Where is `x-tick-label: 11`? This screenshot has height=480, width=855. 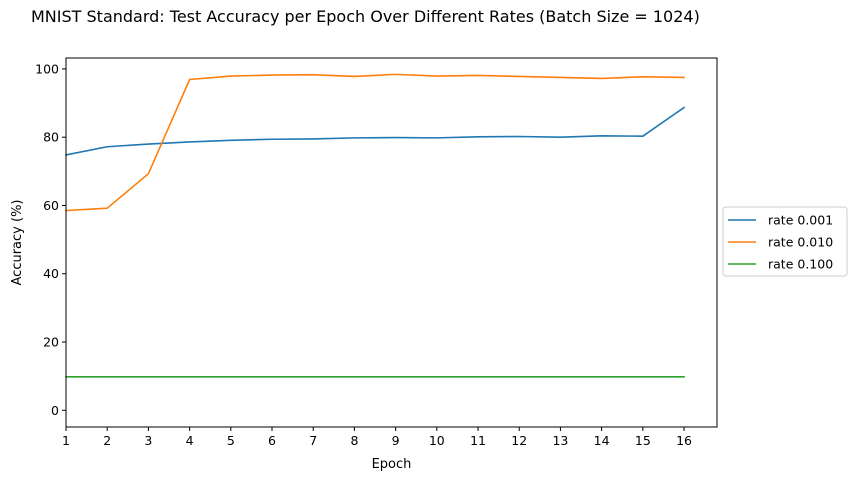 x-tick-label: 11 is located at coordinates (478, 440).